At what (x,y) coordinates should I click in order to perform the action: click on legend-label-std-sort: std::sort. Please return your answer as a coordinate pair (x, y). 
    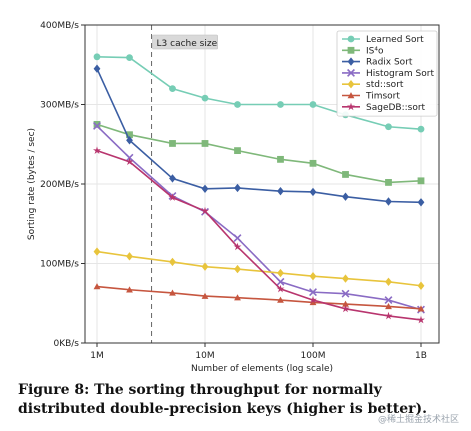
    Looking at the image, I should click on (385, 85).